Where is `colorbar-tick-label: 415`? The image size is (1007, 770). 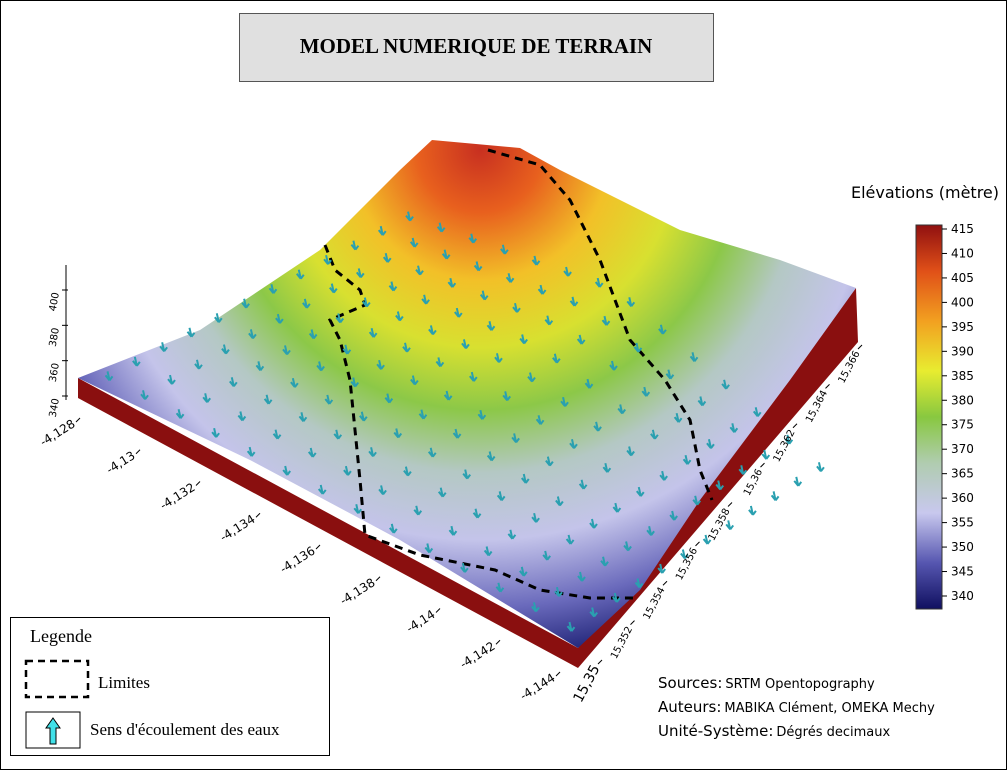 colorbar-tick-label: 415 is located at coordinates (962, 229).